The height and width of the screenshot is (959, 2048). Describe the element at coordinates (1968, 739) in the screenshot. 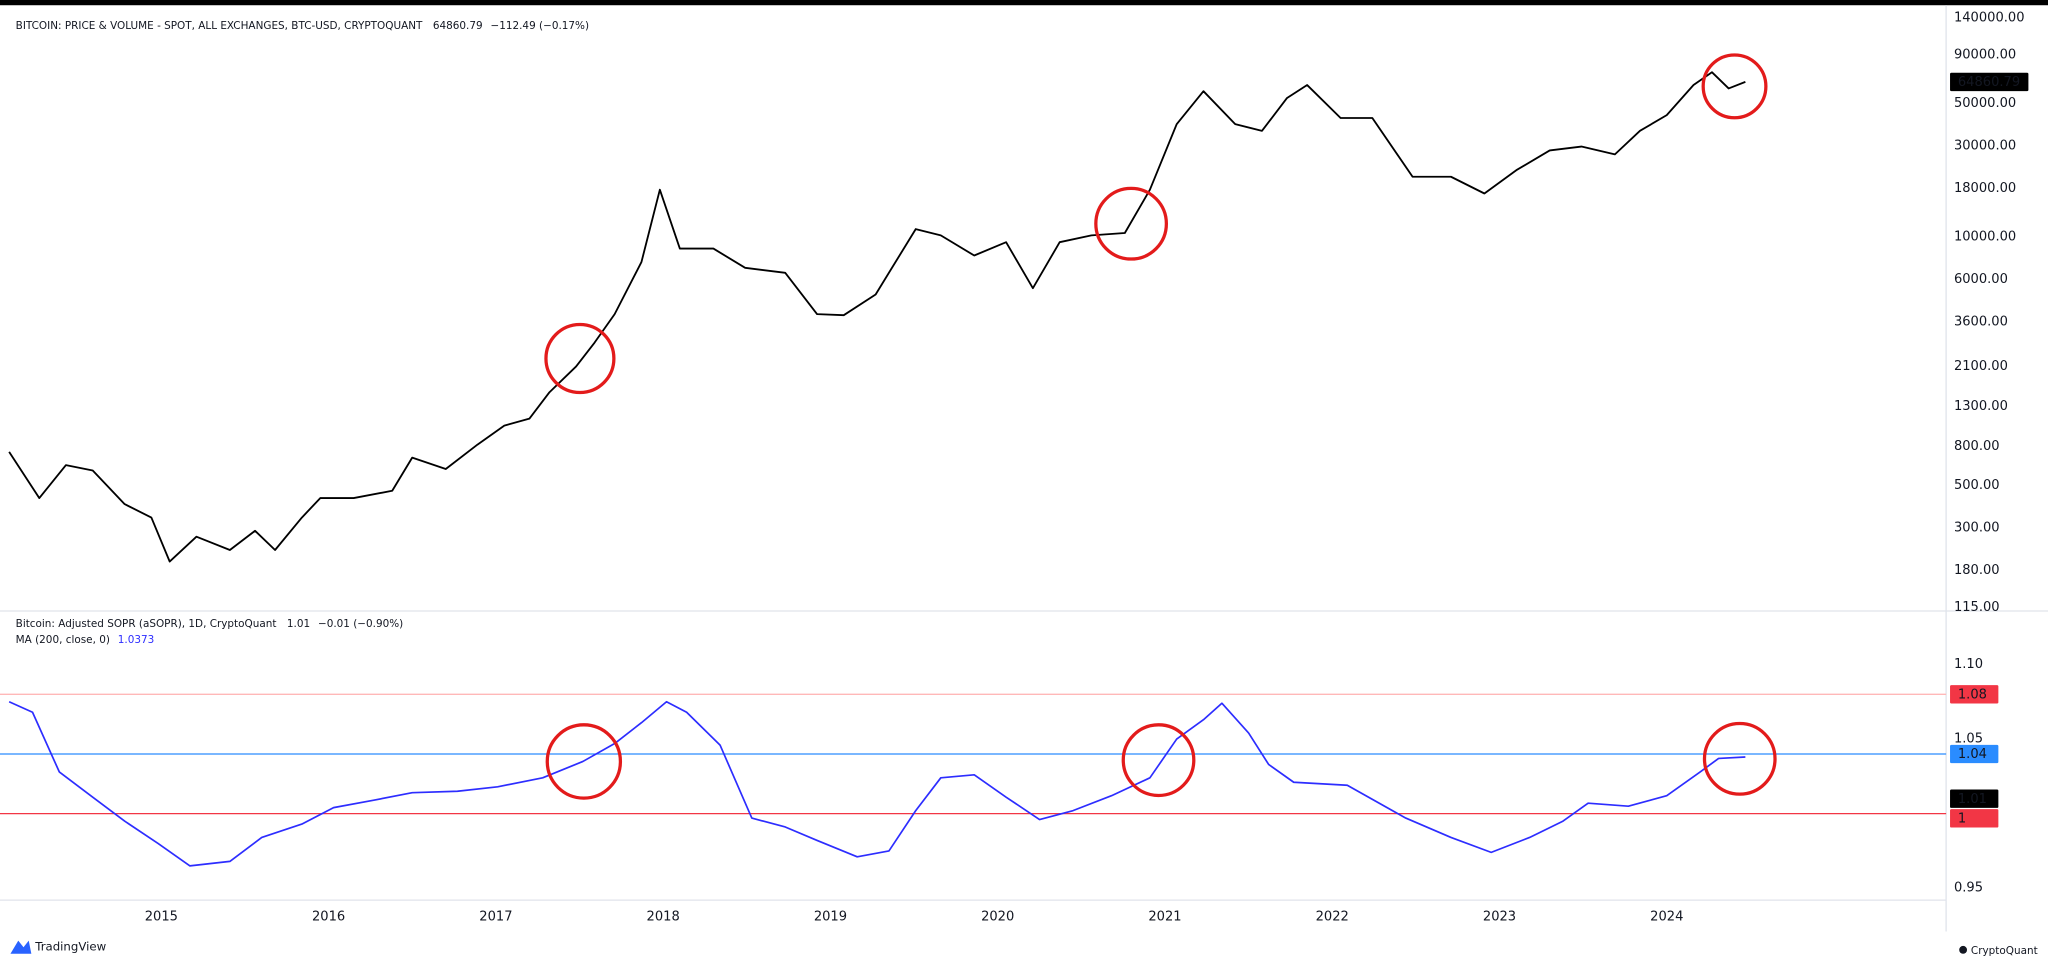

I see `y-tick-label: 1.05` at that location.